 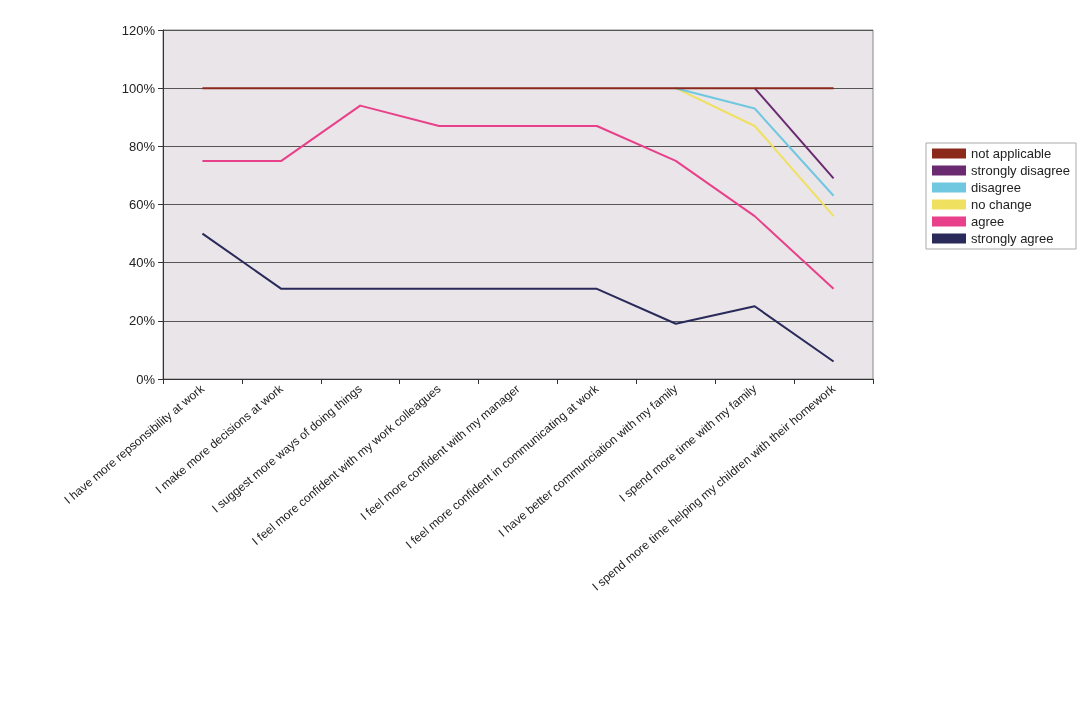 I want to click on y-tick-label: 120%, so click(x=138, y=30).